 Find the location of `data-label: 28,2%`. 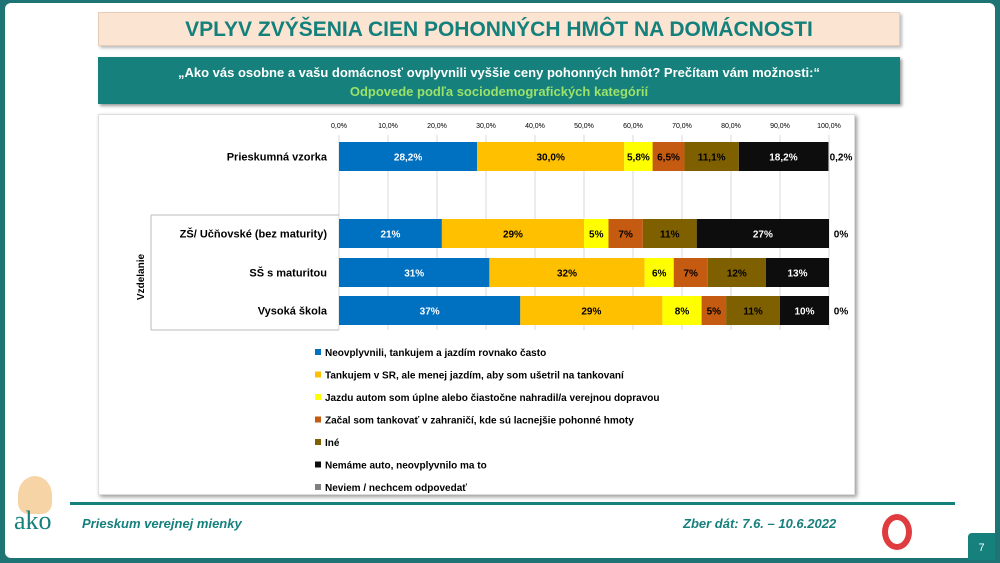

data-label: 28,2% is located at coordinates (408, 158).